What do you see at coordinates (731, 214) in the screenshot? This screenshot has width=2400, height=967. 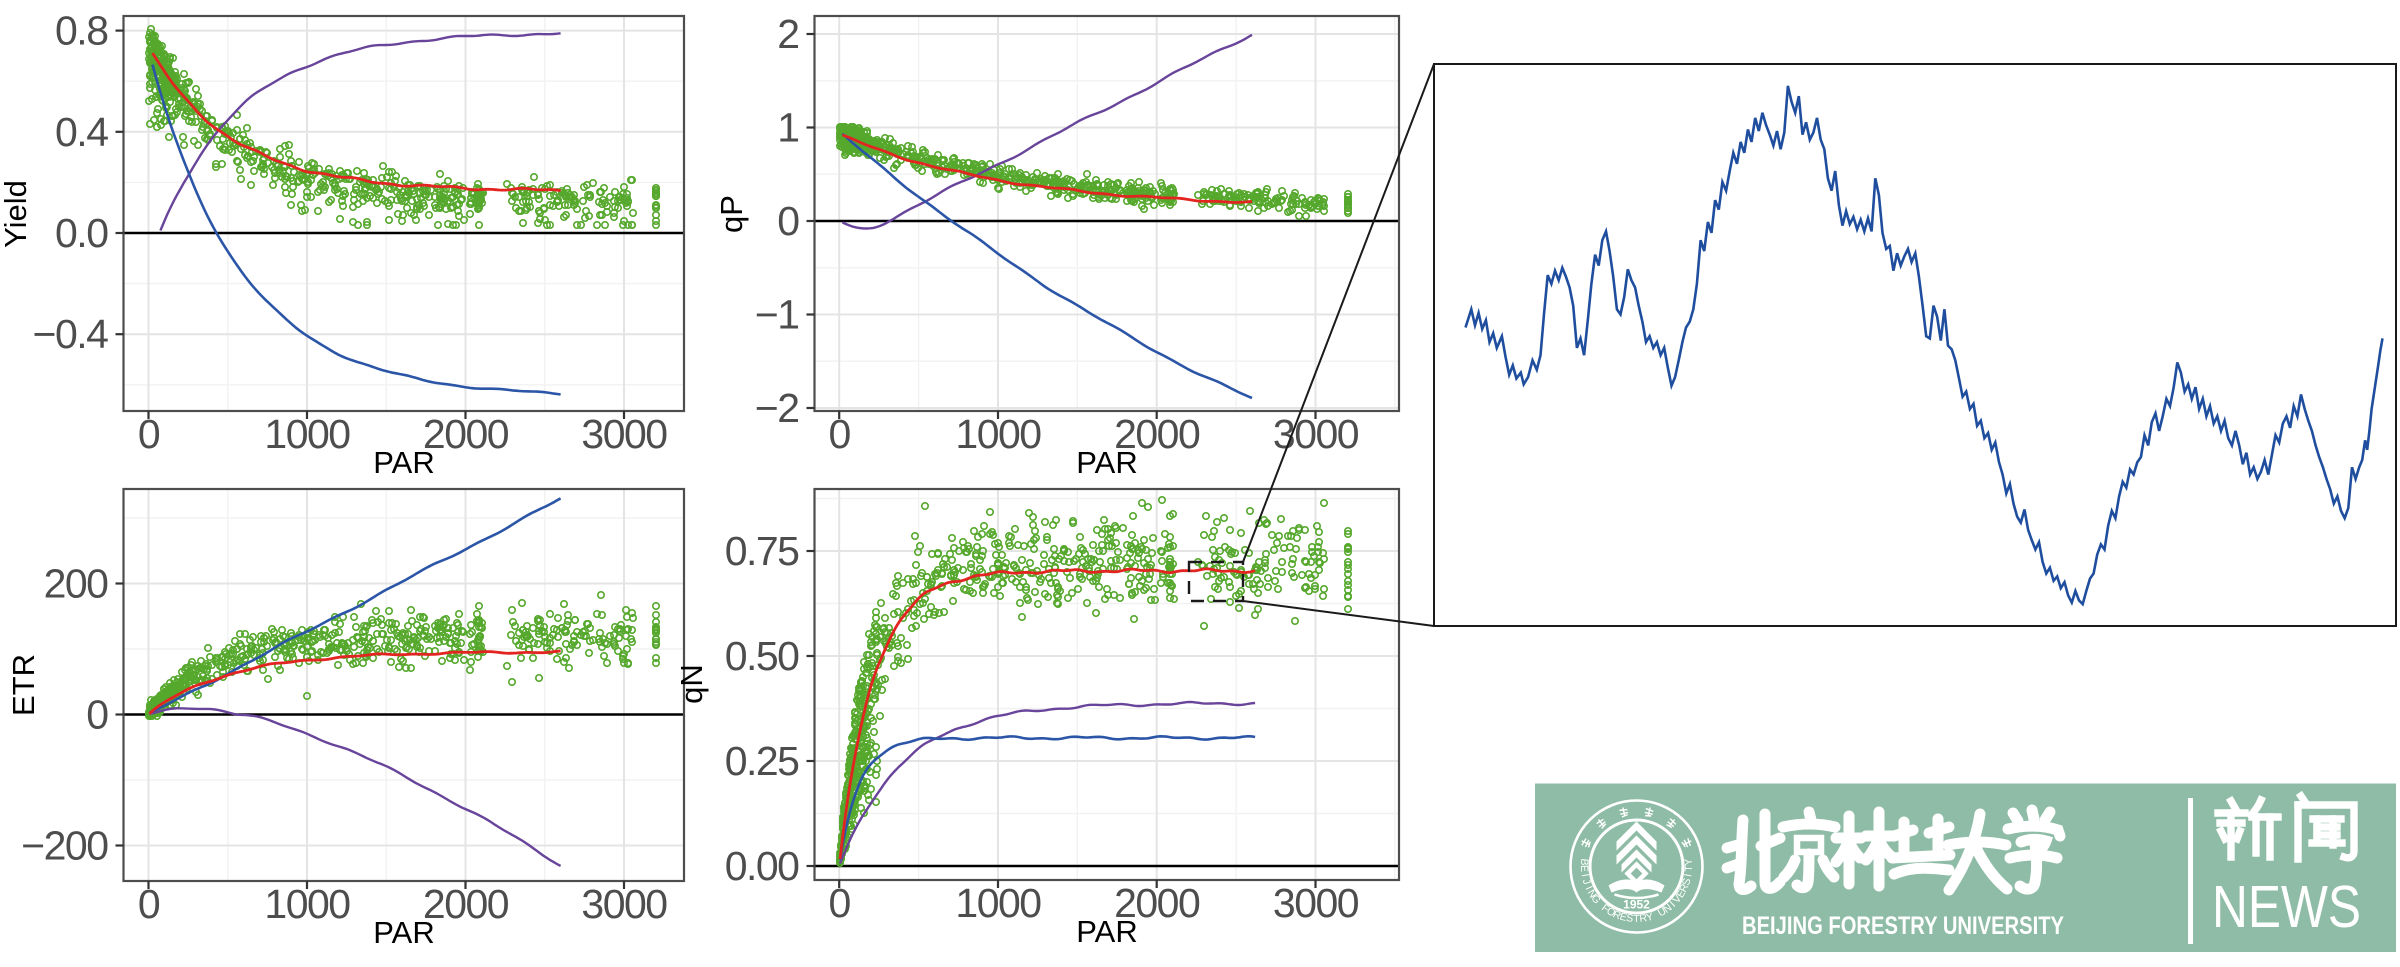 I see `svg-text: qP` at bounding box center [731, 214].